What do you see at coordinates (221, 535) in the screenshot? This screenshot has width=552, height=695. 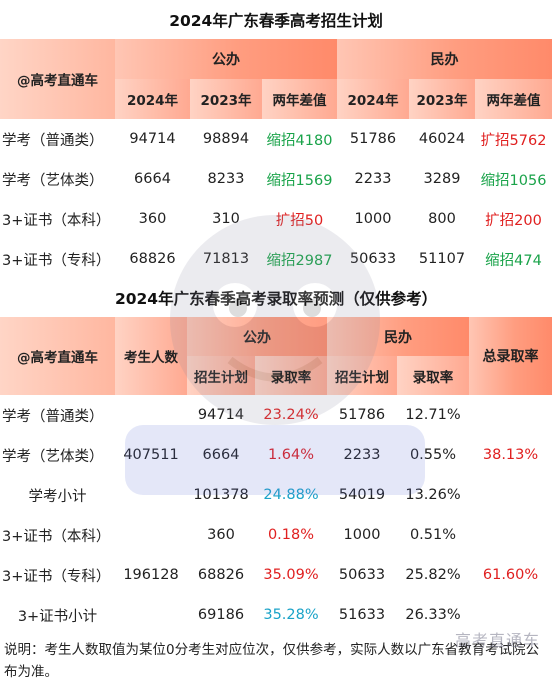 I see `rate-cell: 360` at bounding box center [221, 535].